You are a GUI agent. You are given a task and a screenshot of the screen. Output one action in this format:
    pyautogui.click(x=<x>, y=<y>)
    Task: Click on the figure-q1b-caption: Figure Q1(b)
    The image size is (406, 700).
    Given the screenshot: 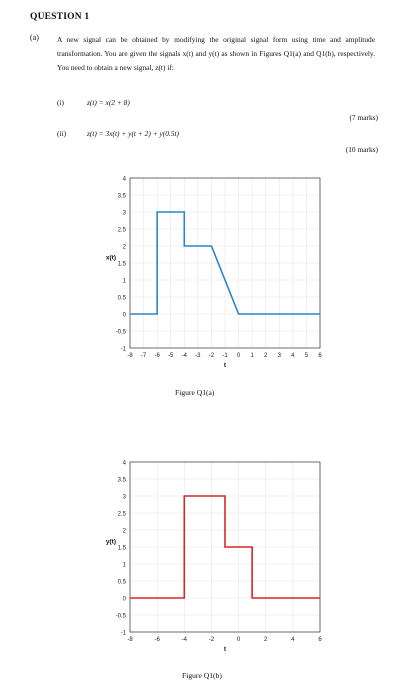 What is the action you would take?
    pyautogui.click(x=202, y=675)
    